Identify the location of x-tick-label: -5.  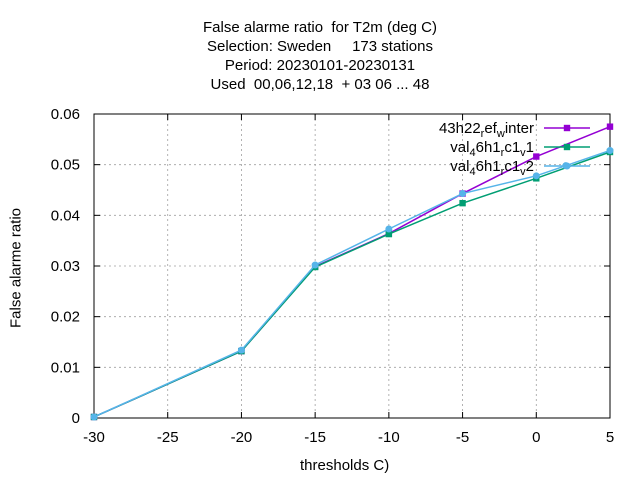
(462, 437).